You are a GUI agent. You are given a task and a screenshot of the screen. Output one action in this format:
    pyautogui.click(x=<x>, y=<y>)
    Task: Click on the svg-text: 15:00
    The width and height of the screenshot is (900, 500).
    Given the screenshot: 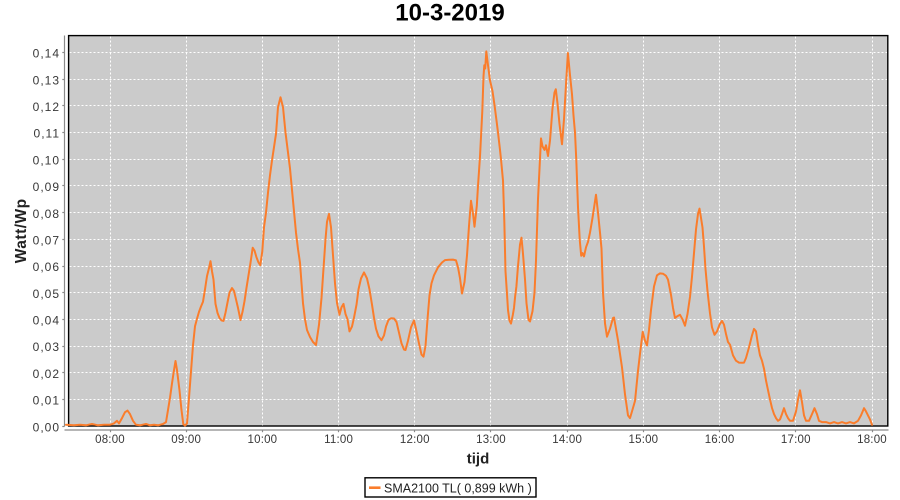 What is the action you would take?
    pyautogui.click(x=644, y=440)
    